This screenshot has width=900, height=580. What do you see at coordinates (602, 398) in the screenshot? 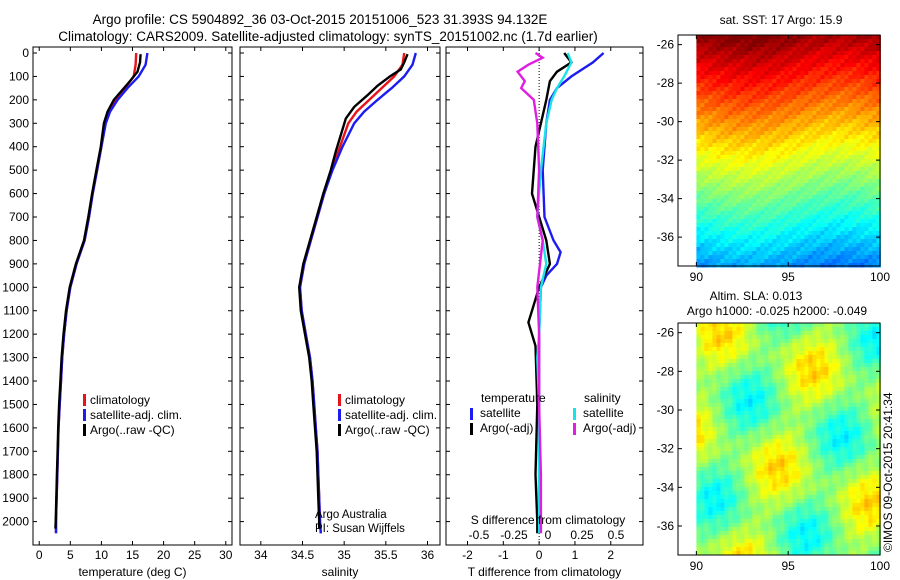
I see `legend-title-salinity: salinity` at bounding box center [602, 398].